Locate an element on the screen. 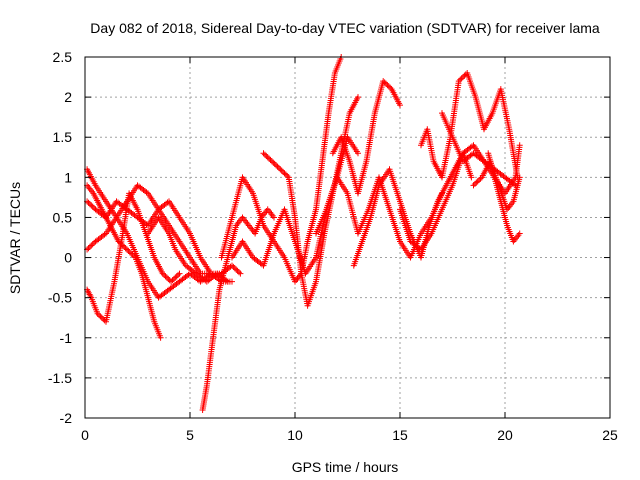 The height and width of the screenshot is (480, 640). y-axis-label: SDTVAR / TECUs is located at coordinates (15, 238).